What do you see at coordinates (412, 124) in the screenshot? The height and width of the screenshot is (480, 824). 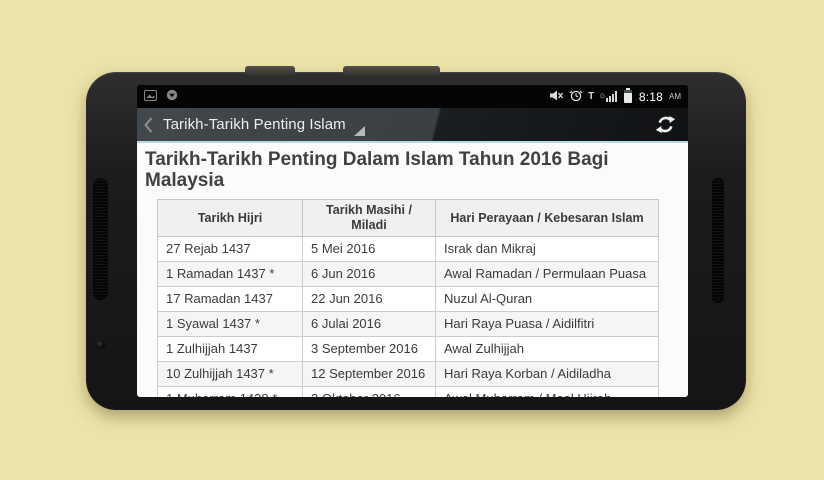 I see `app-bar: Tarikh-Tarikh Penting Islam` at bounding box center [412, 124].